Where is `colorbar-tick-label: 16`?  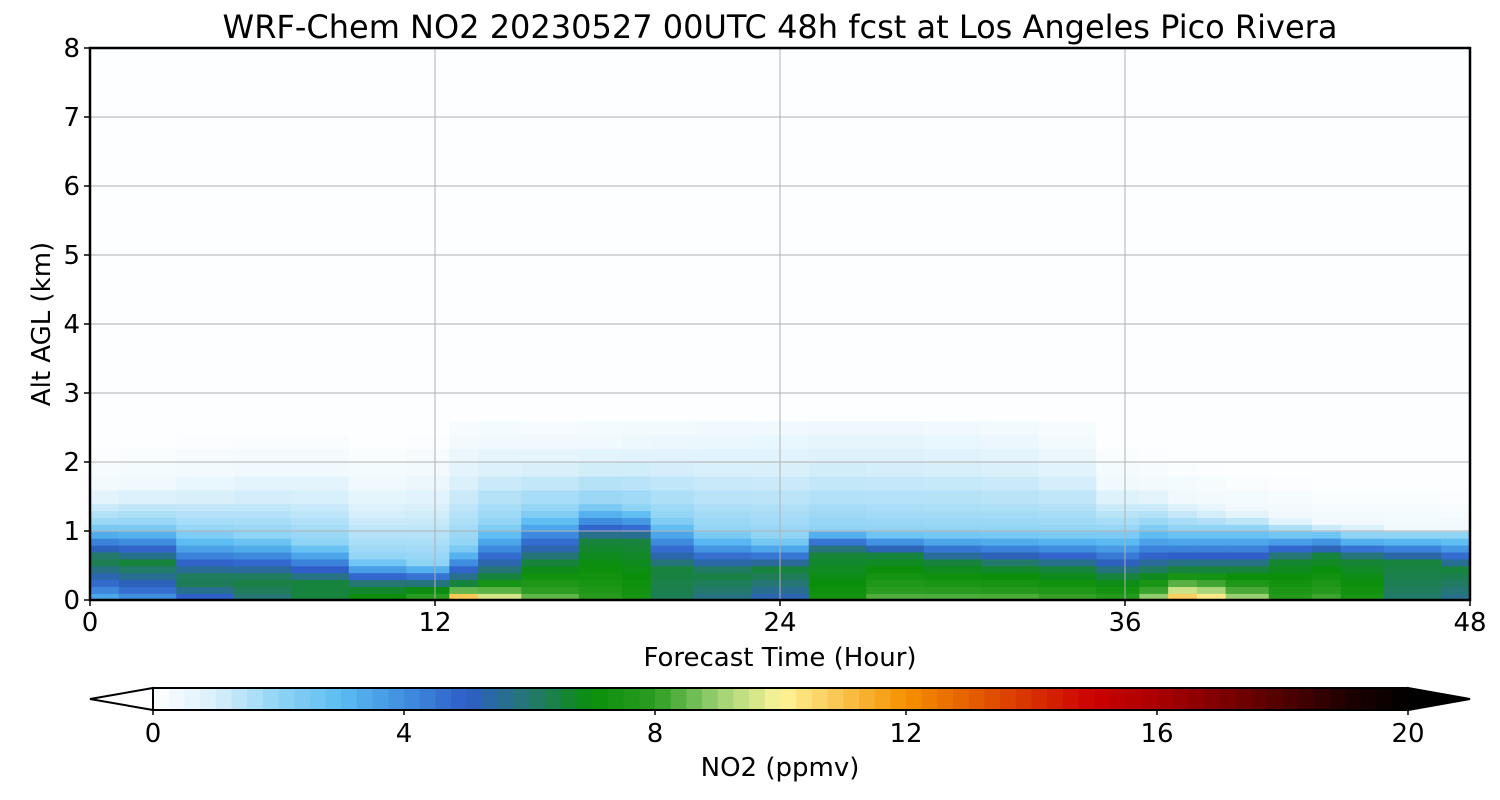 colorbar-tick-label: 16 is located at coordinates (1156, 734).